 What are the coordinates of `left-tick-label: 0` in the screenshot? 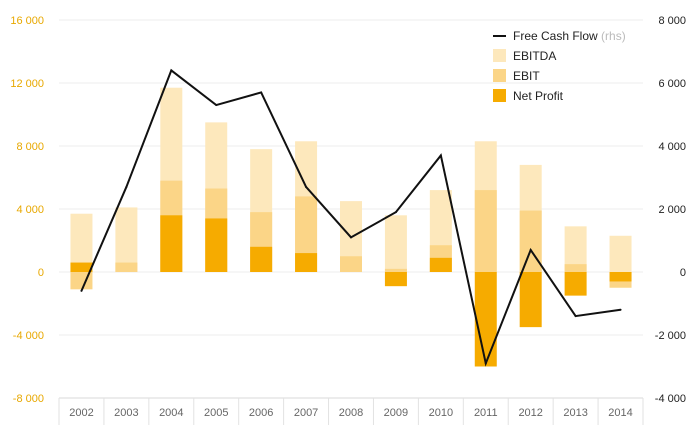 It's located at (41, 273).